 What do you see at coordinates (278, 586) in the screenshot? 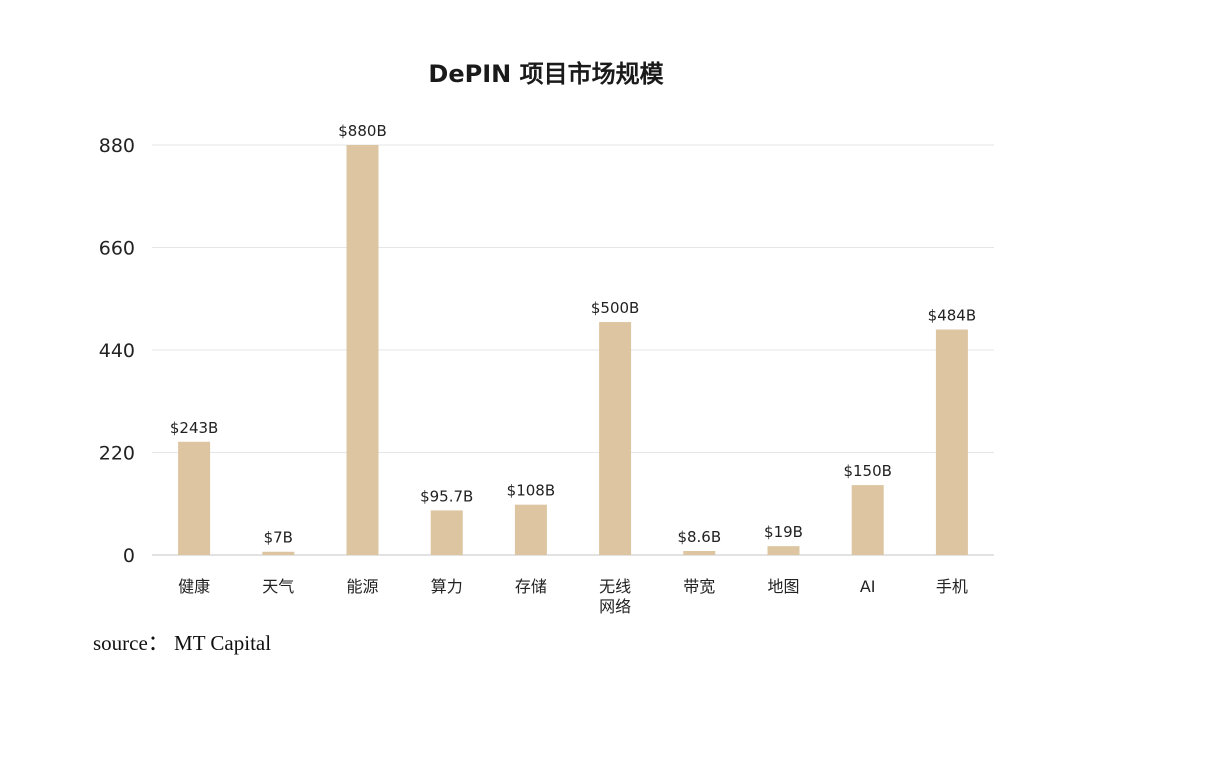
I see `category-label: 天气` at bounding box center [278, 586].